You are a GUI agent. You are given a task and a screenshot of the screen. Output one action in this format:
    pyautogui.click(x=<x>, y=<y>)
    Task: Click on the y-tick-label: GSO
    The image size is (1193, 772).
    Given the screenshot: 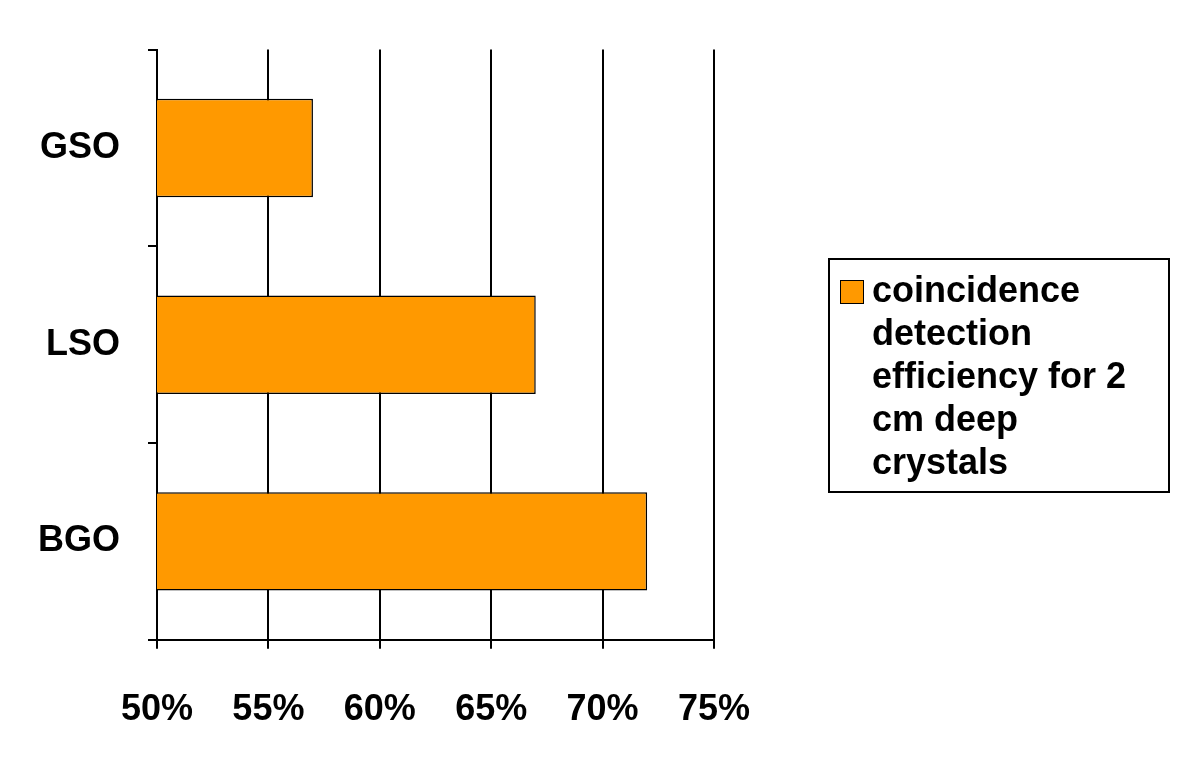 What is the action you would take?
    pyautogui.click(x=79, y=145)
    